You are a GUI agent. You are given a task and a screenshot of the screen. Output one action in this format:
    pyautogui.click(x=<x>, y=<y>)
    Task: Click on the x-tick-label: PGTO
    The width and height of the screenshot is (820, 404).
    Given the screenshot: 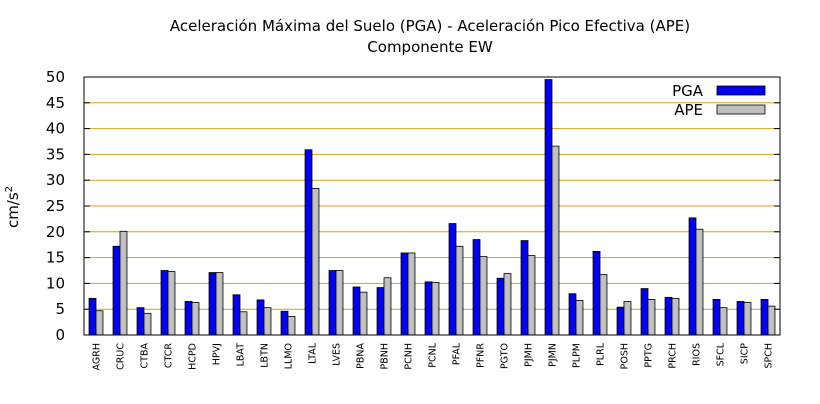 What is the action you would take?
    pyautogui.click(x=505, y=356)
    